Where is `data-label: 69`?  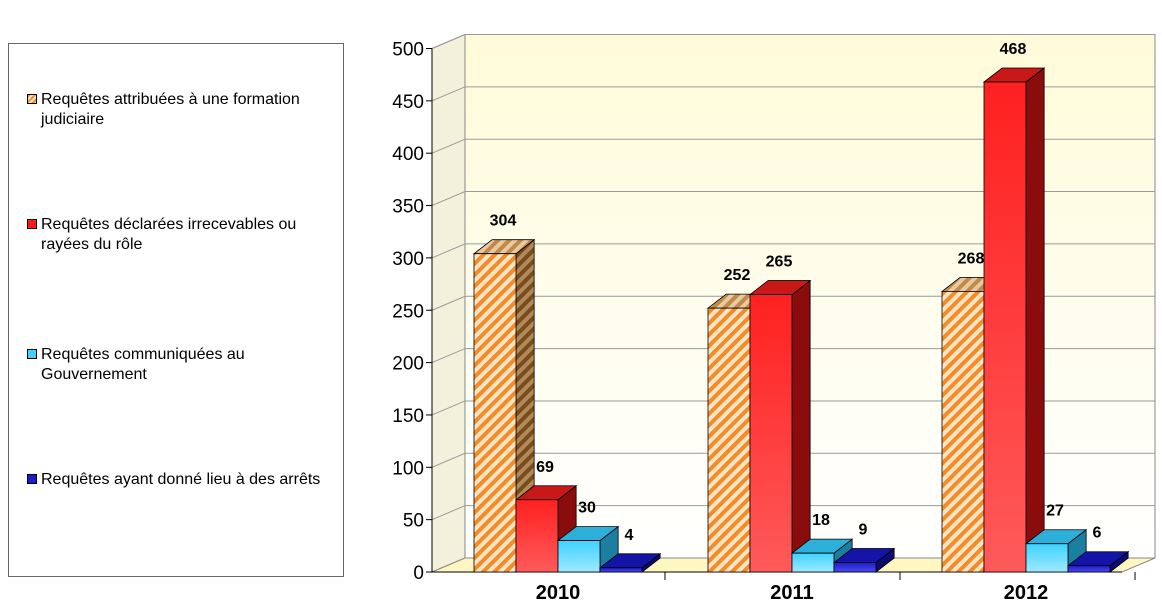
data-label: 69 is located at coordinates (545, 467).